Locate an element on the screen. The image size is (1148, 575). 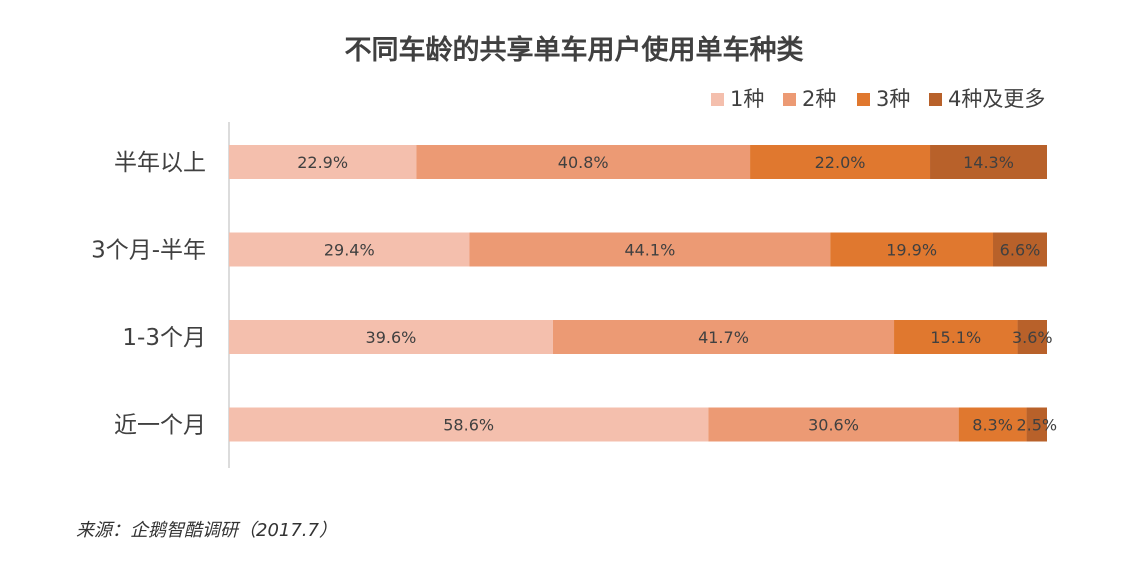
legend-label-0: 1种 is located at coordinates (747, 99).